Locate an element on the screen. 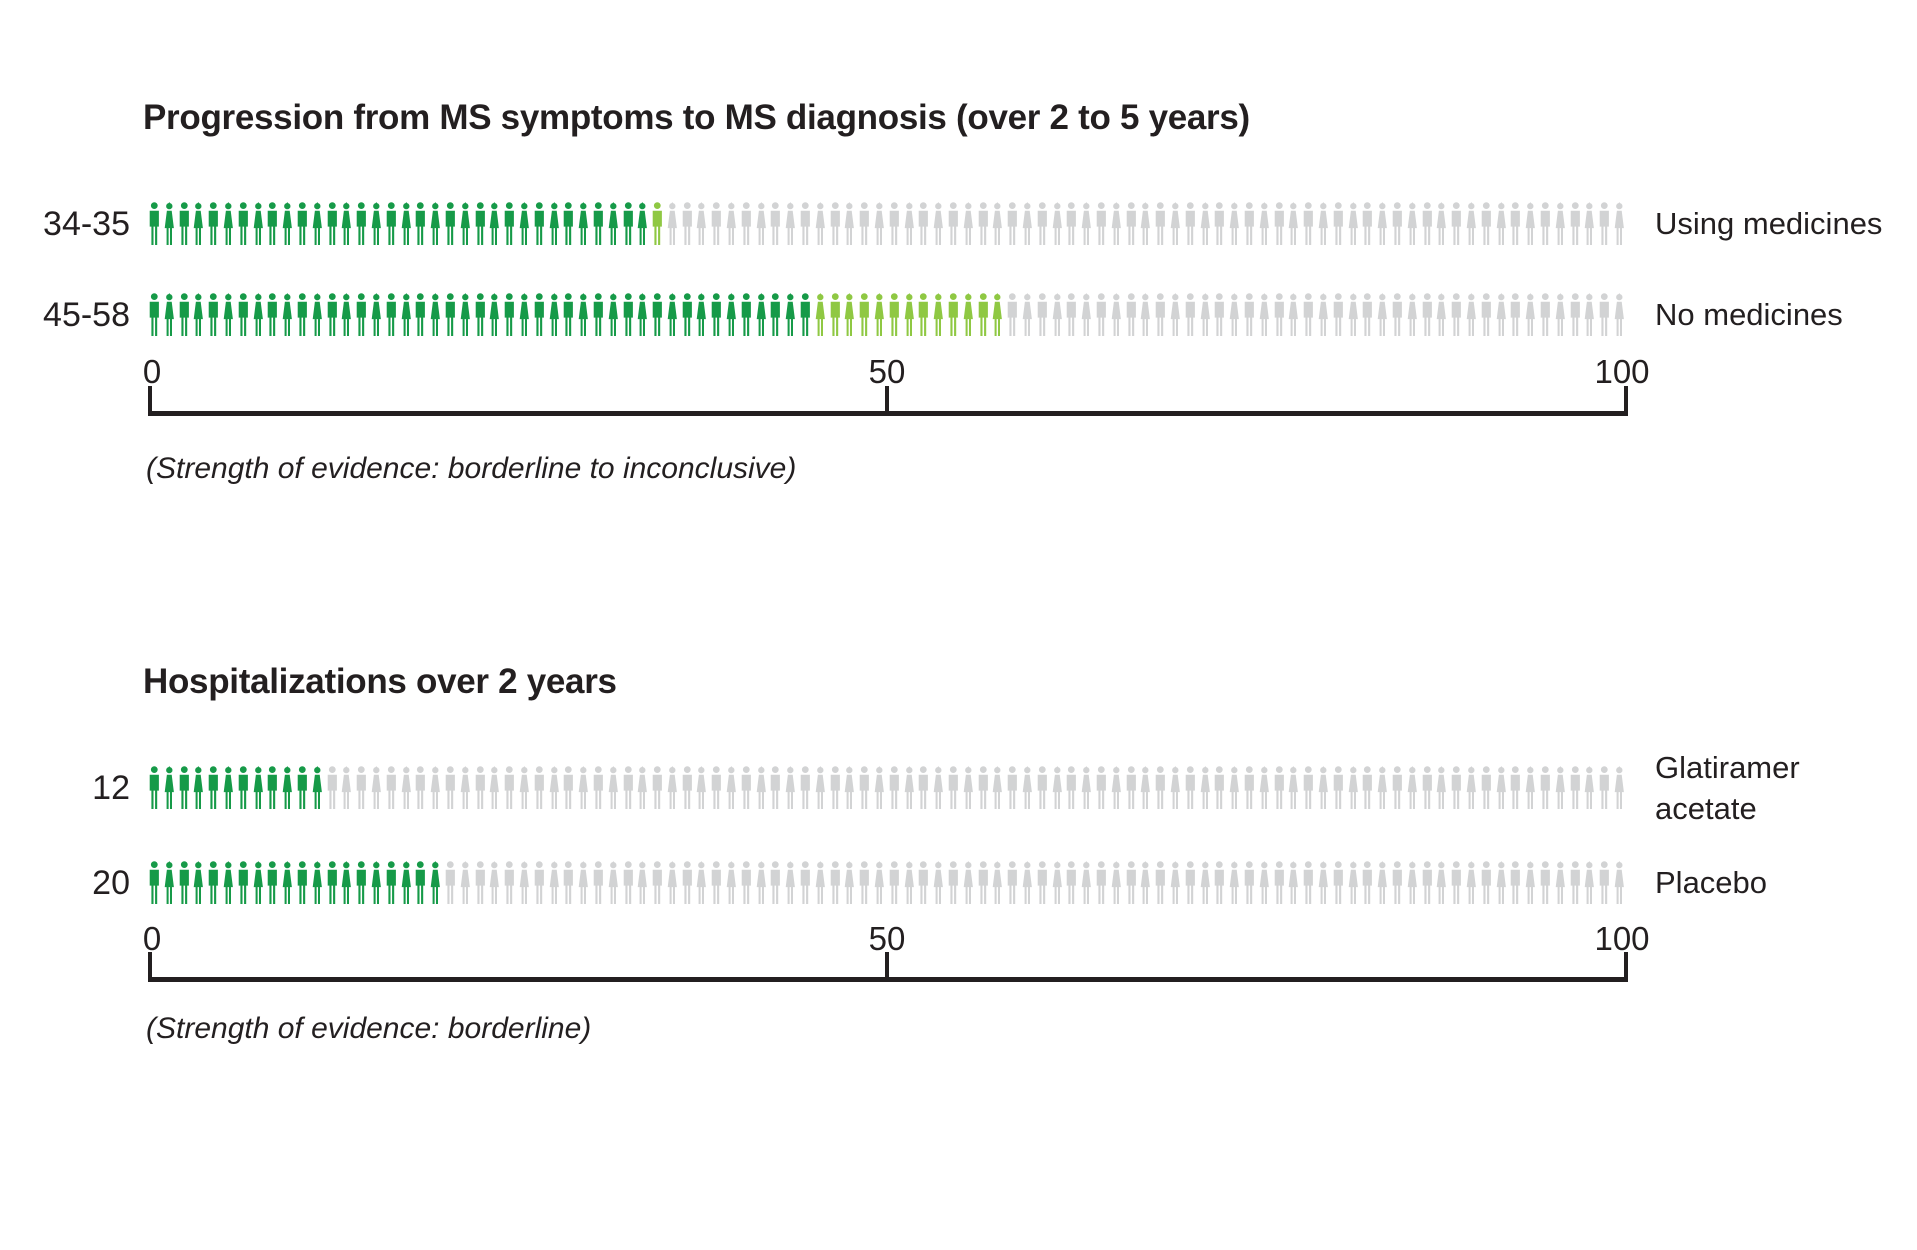 The height and width of the screenshot is (1250, 1917). axis-tick-label-0: 0 is located at coordinates (152, 938).